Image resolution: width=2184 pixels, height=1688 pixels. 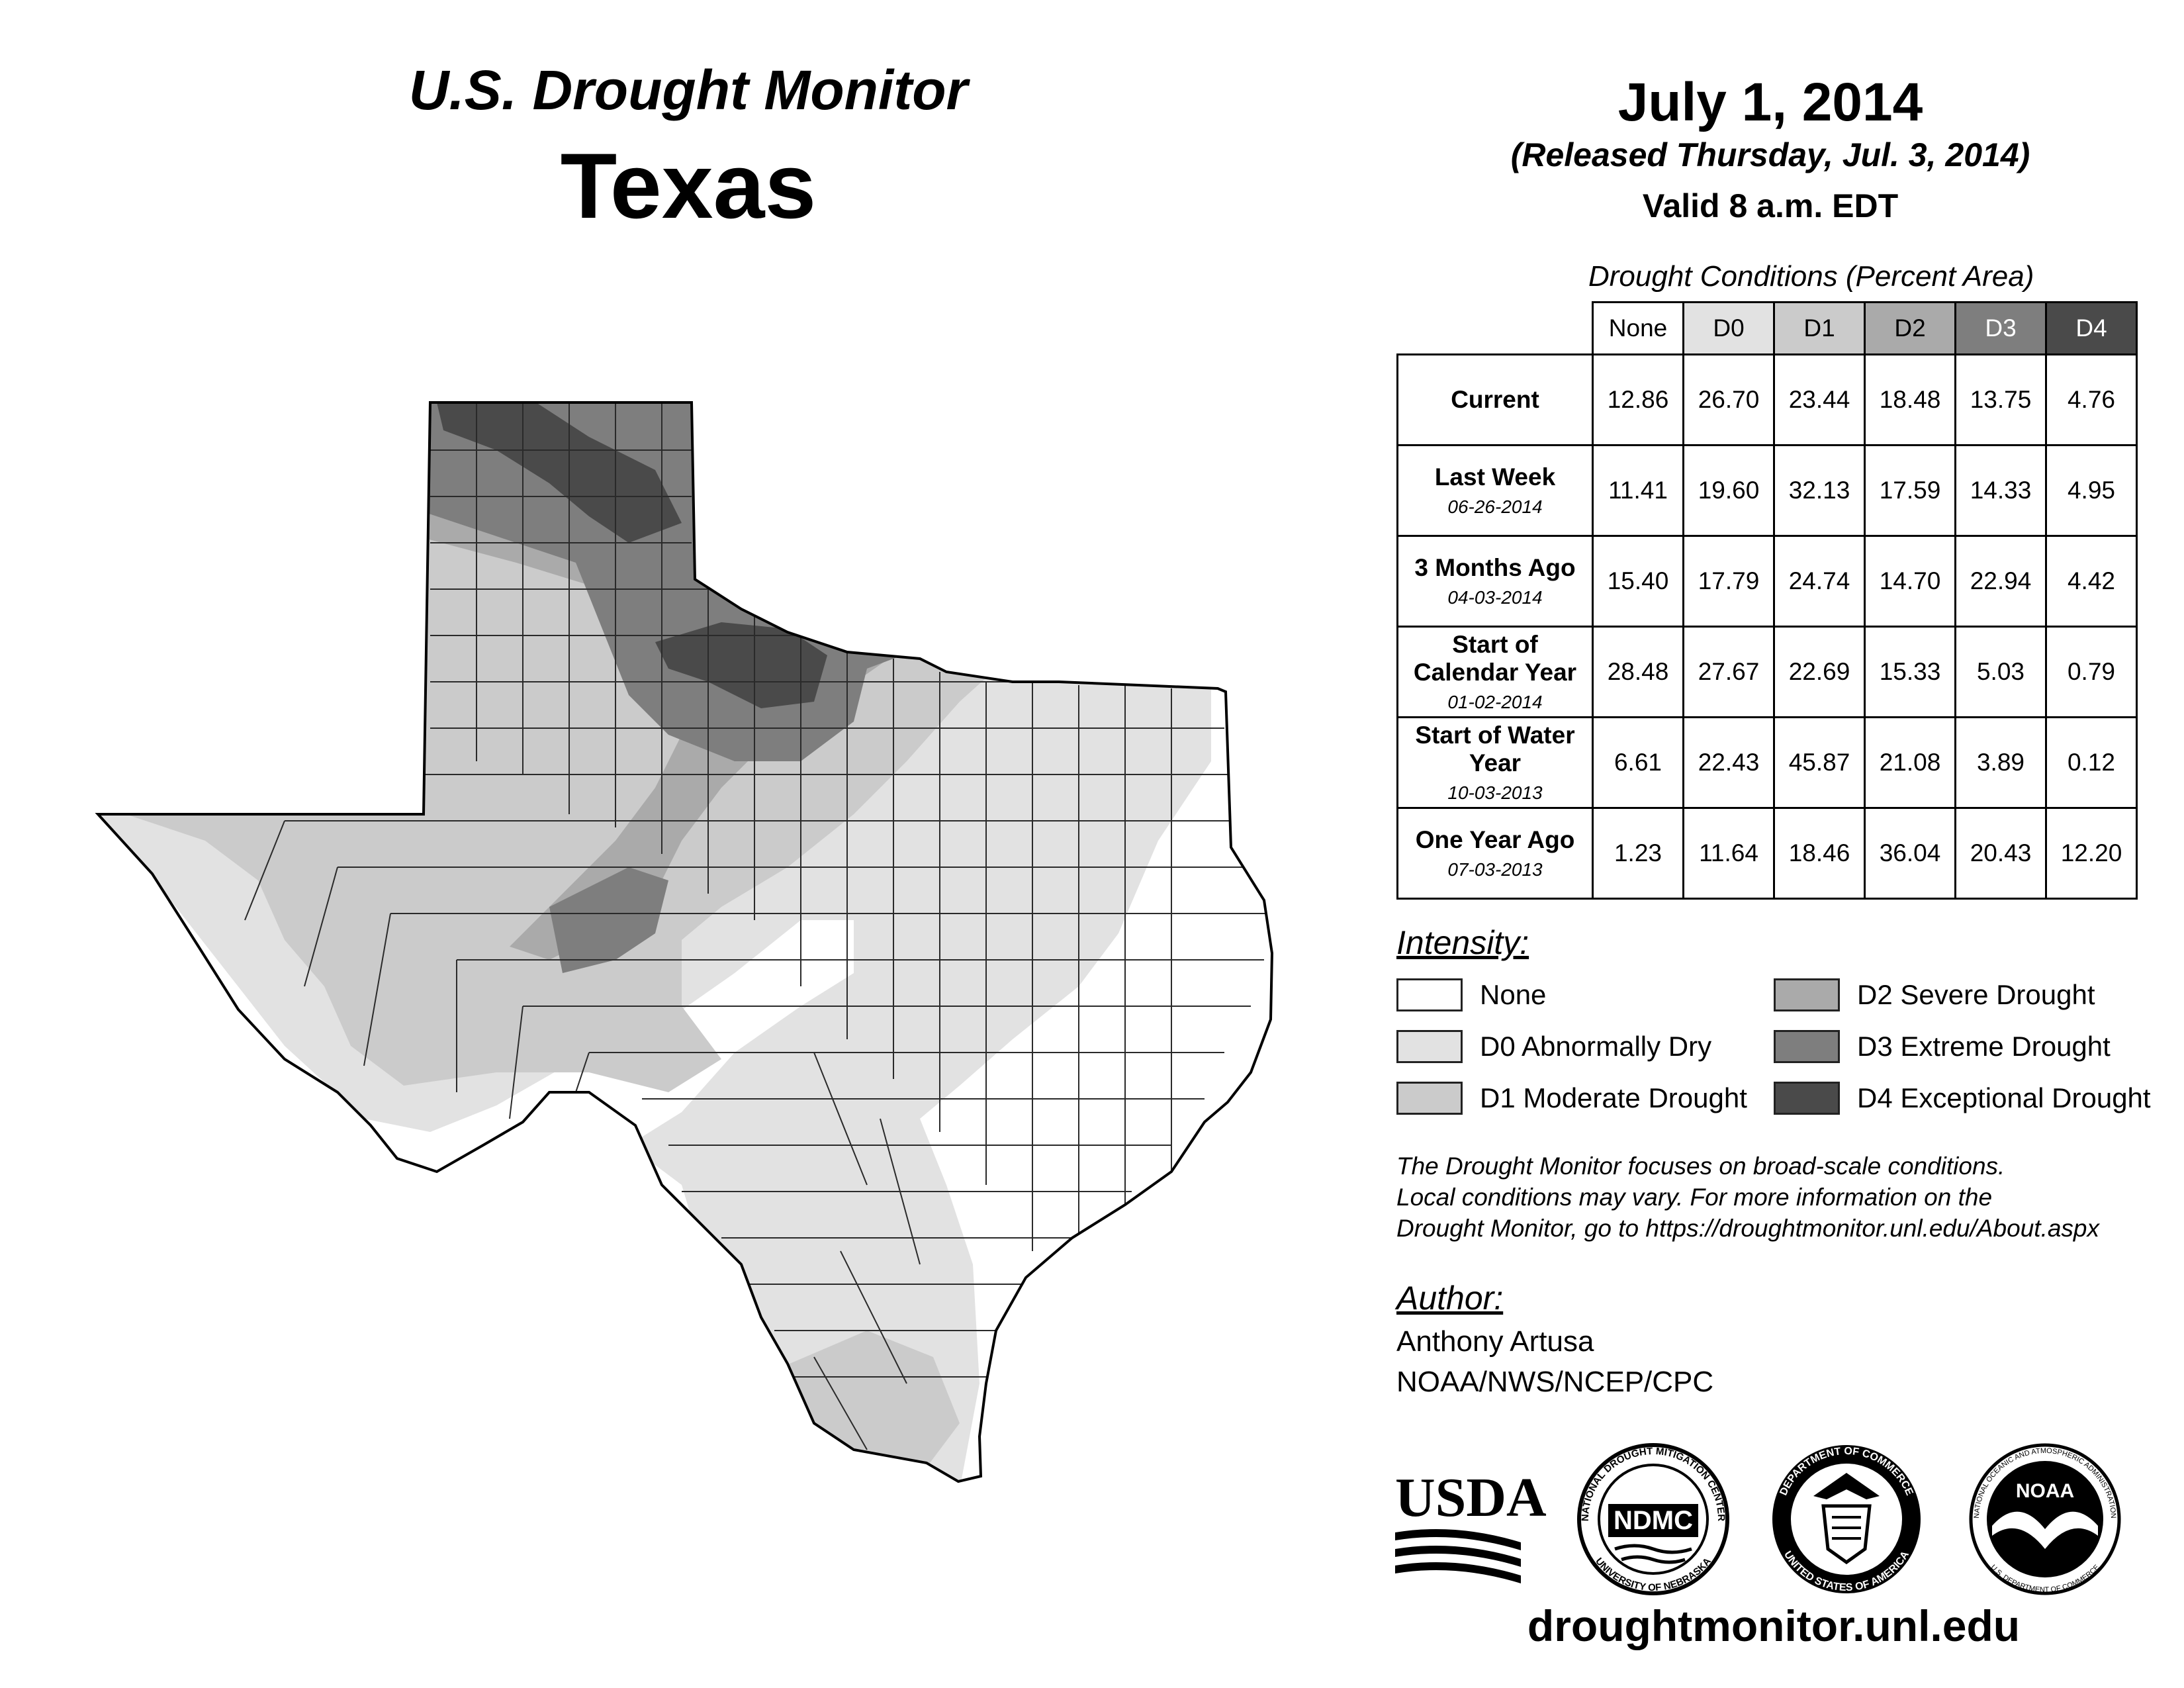 I want to click on row-label: Last Week 06-26-2014, so click(x=1495, y=490).